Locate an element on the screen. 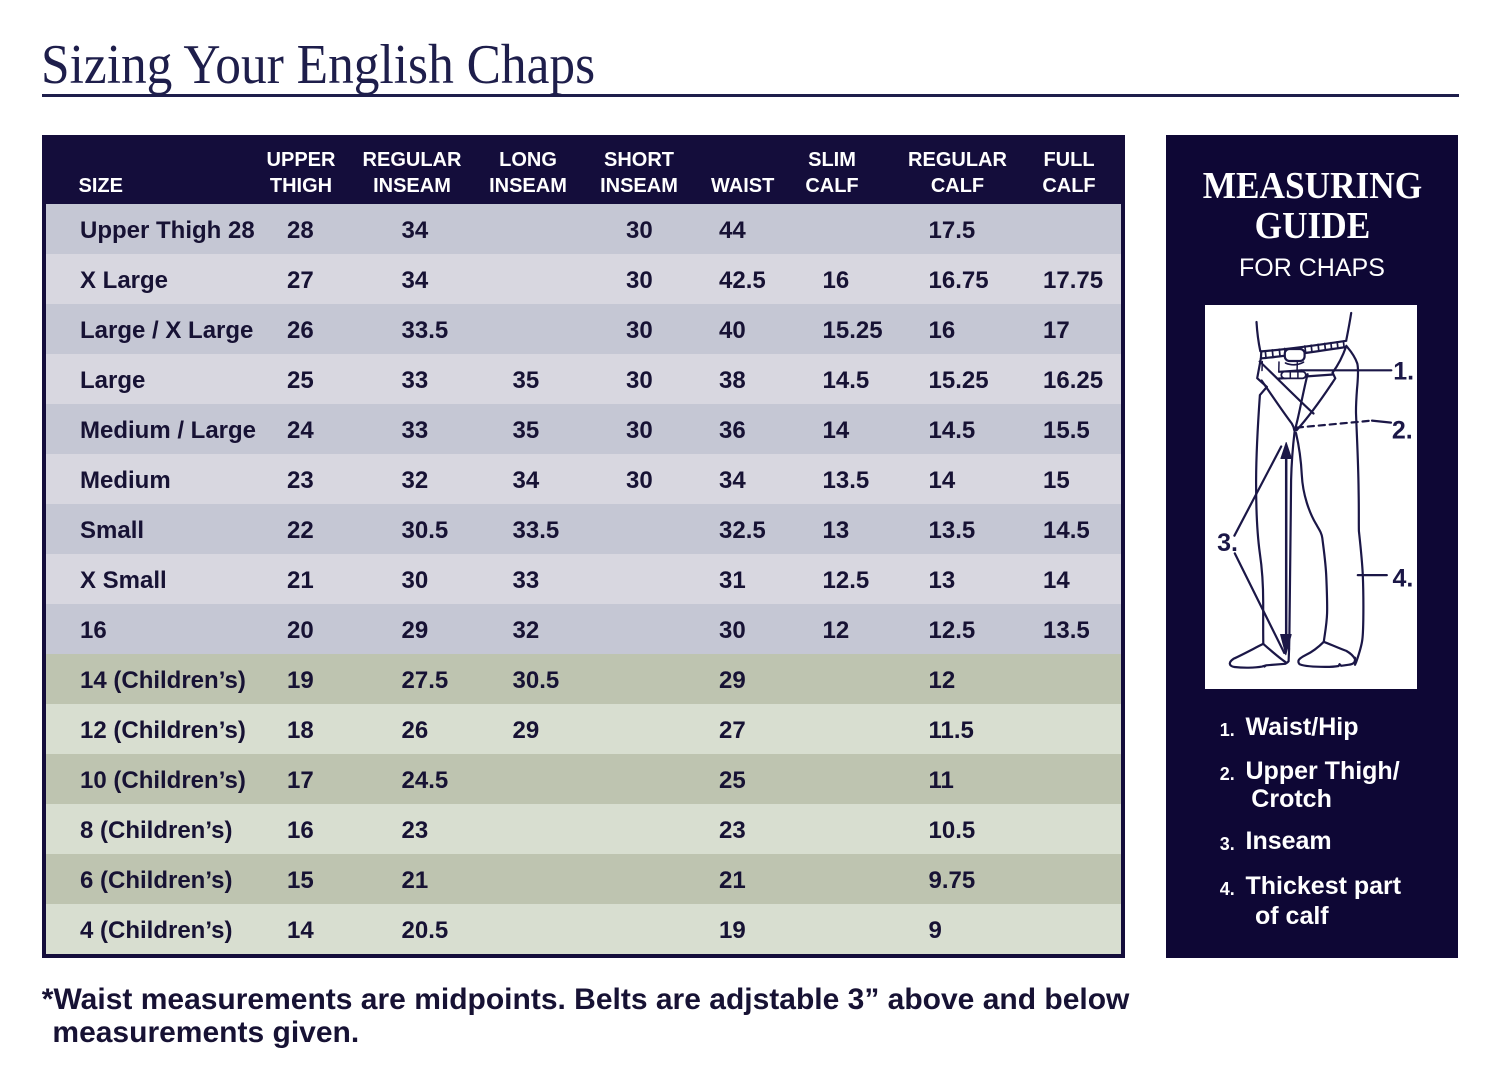  svg-text: 3. is located at coordinates (1227, 543).